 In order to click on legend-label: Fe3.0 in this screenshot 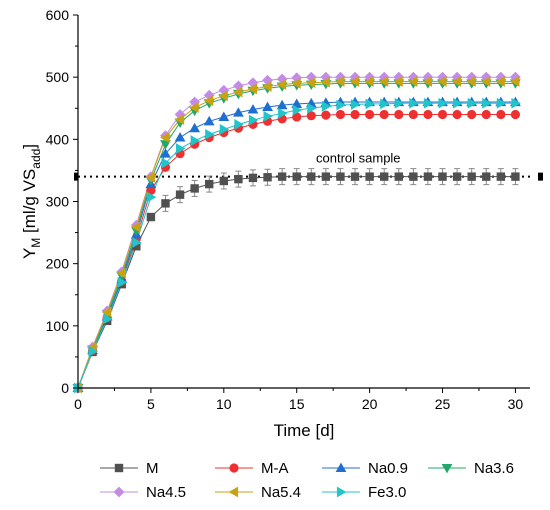, I will do `click(387, 492)`.